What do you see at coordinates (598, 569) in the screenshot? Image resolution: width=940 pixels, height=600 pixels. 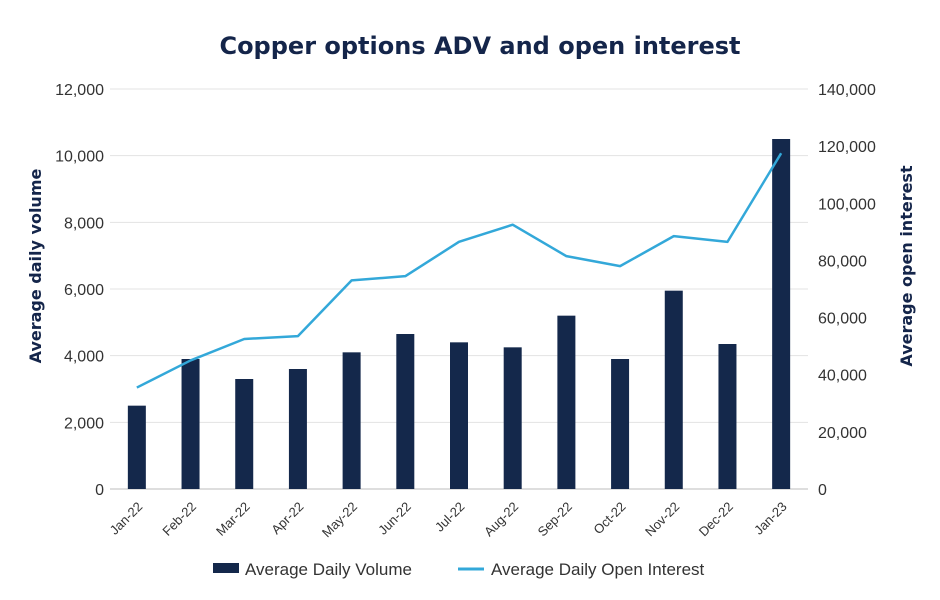 I see `legend-open-interest-label: Average Daily Open Interest` at bounding box center [598, 569].